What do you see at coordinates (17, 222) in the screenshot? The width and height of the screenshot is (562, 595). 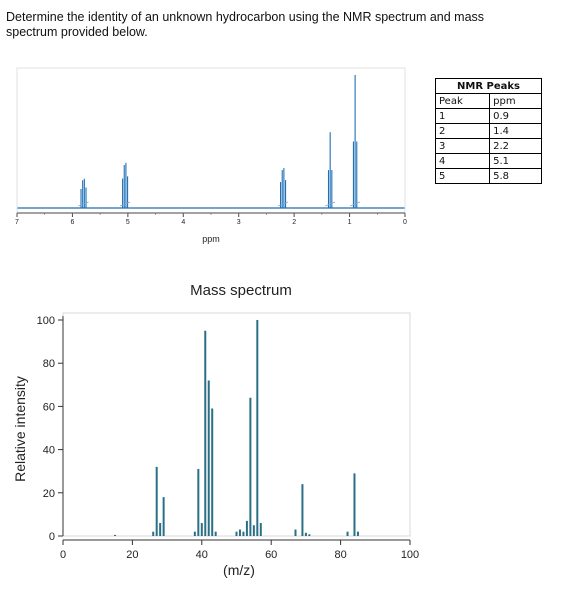 I see `nmr-x-tick-label: 7` at bounding box center [17, 222].